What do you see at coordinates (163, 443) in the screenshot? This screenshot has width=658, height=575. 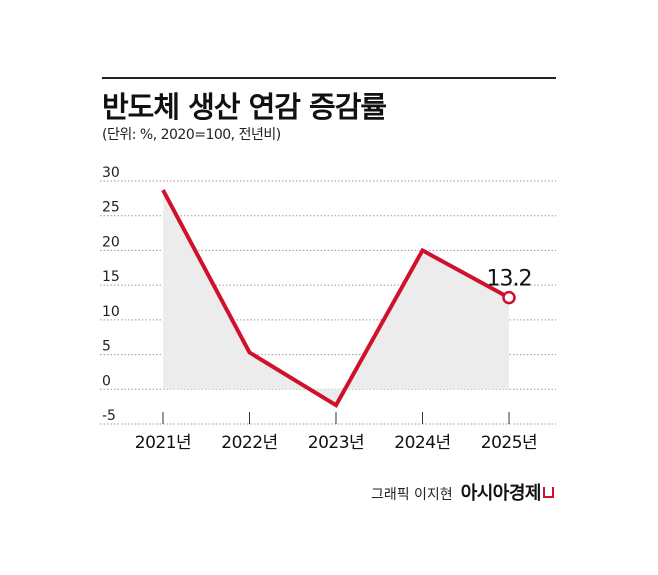 I see `x-tick-label: 2021년` at bounding box center [163, 443].